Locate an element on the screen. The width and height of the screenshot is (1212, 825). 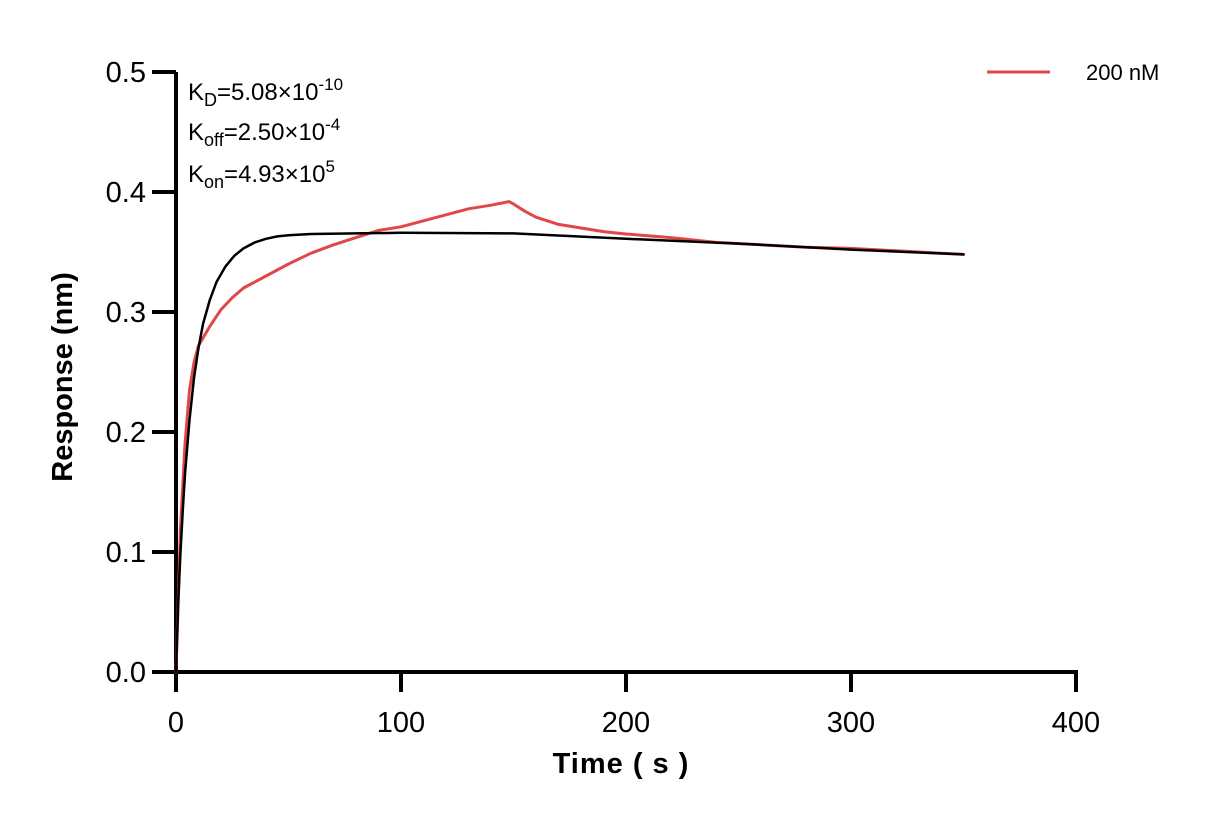
x-tick-label: 300 is located at coordinates (851, 723).